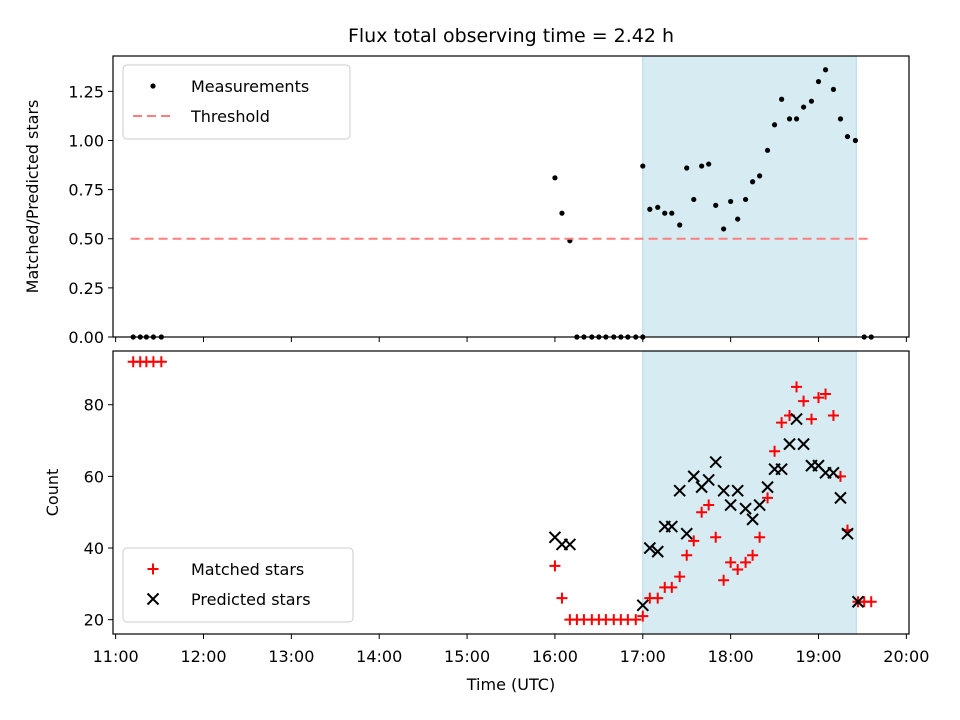 This screenshot has width=960, height=720. Describe the element at coordinates (86, 140) in the screenshot. I see `y-tick-label: 1.00` at that location.